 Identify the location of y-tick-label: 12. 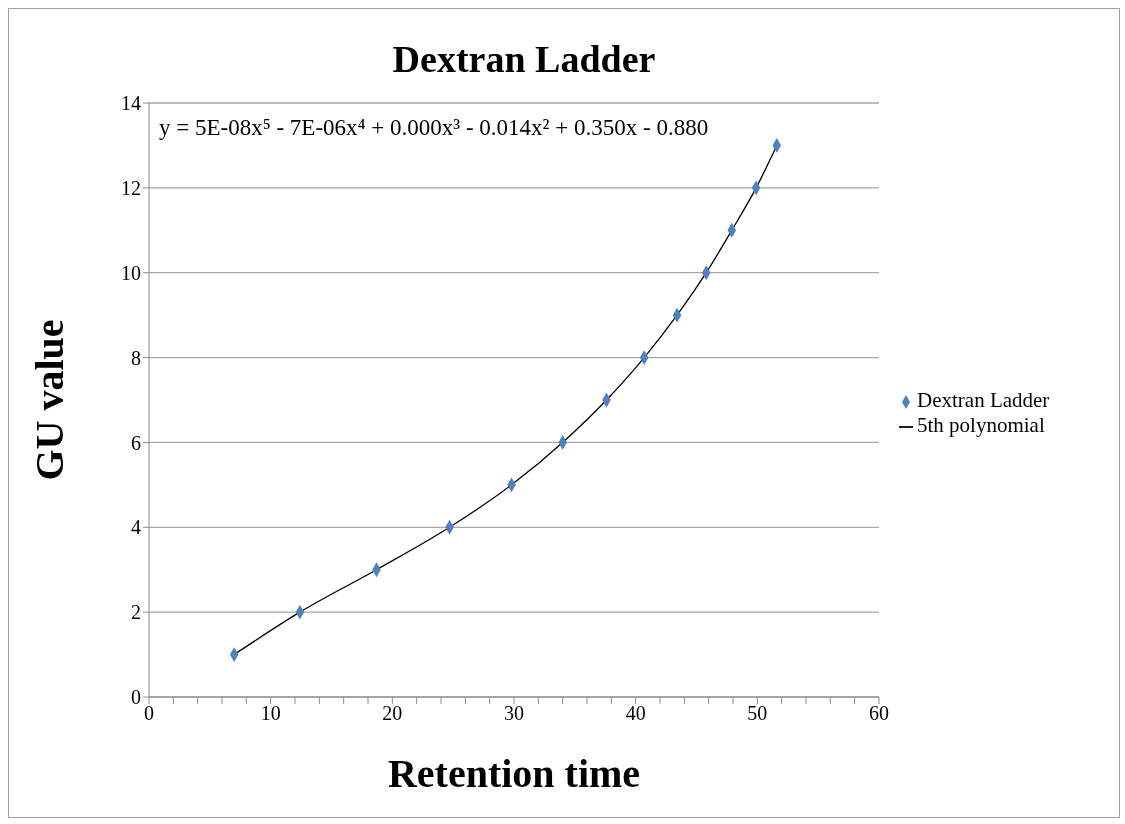
(131, 187).